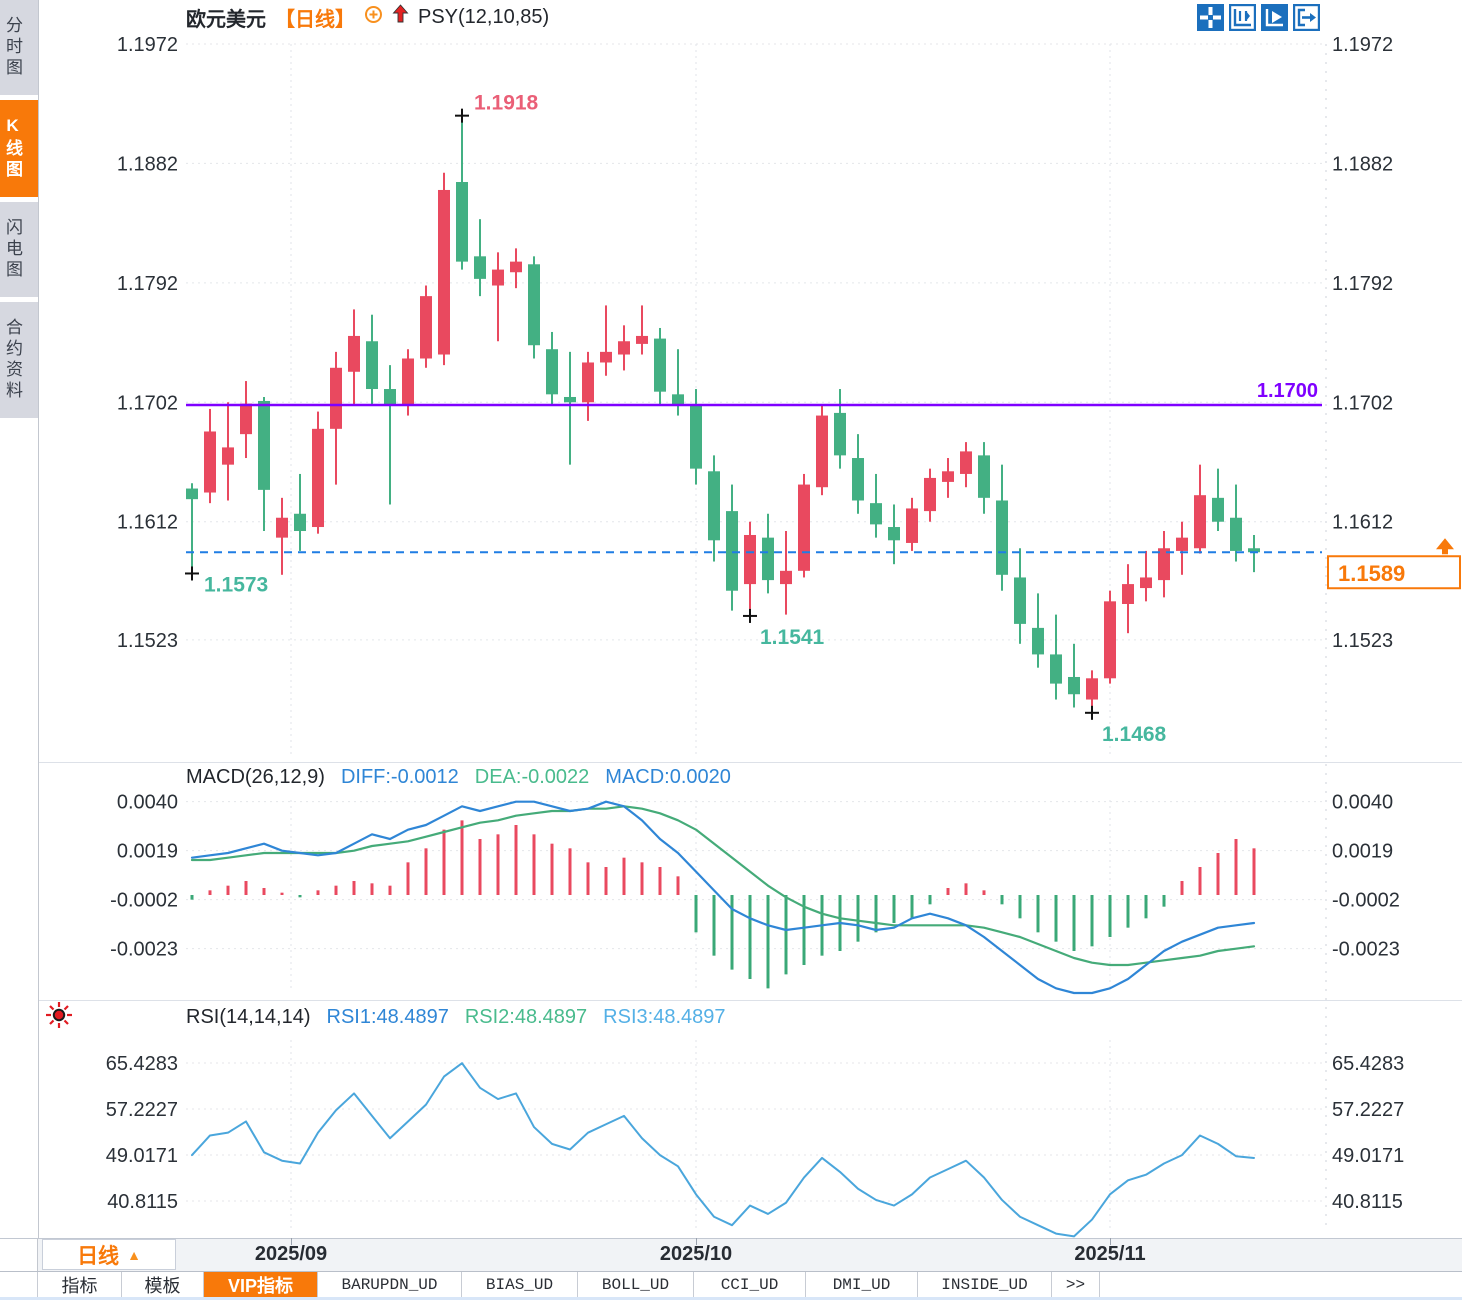  Describe the element at coordinates (1242, 17) in the screenshot. I see `axis-zoom-icon` at that location.